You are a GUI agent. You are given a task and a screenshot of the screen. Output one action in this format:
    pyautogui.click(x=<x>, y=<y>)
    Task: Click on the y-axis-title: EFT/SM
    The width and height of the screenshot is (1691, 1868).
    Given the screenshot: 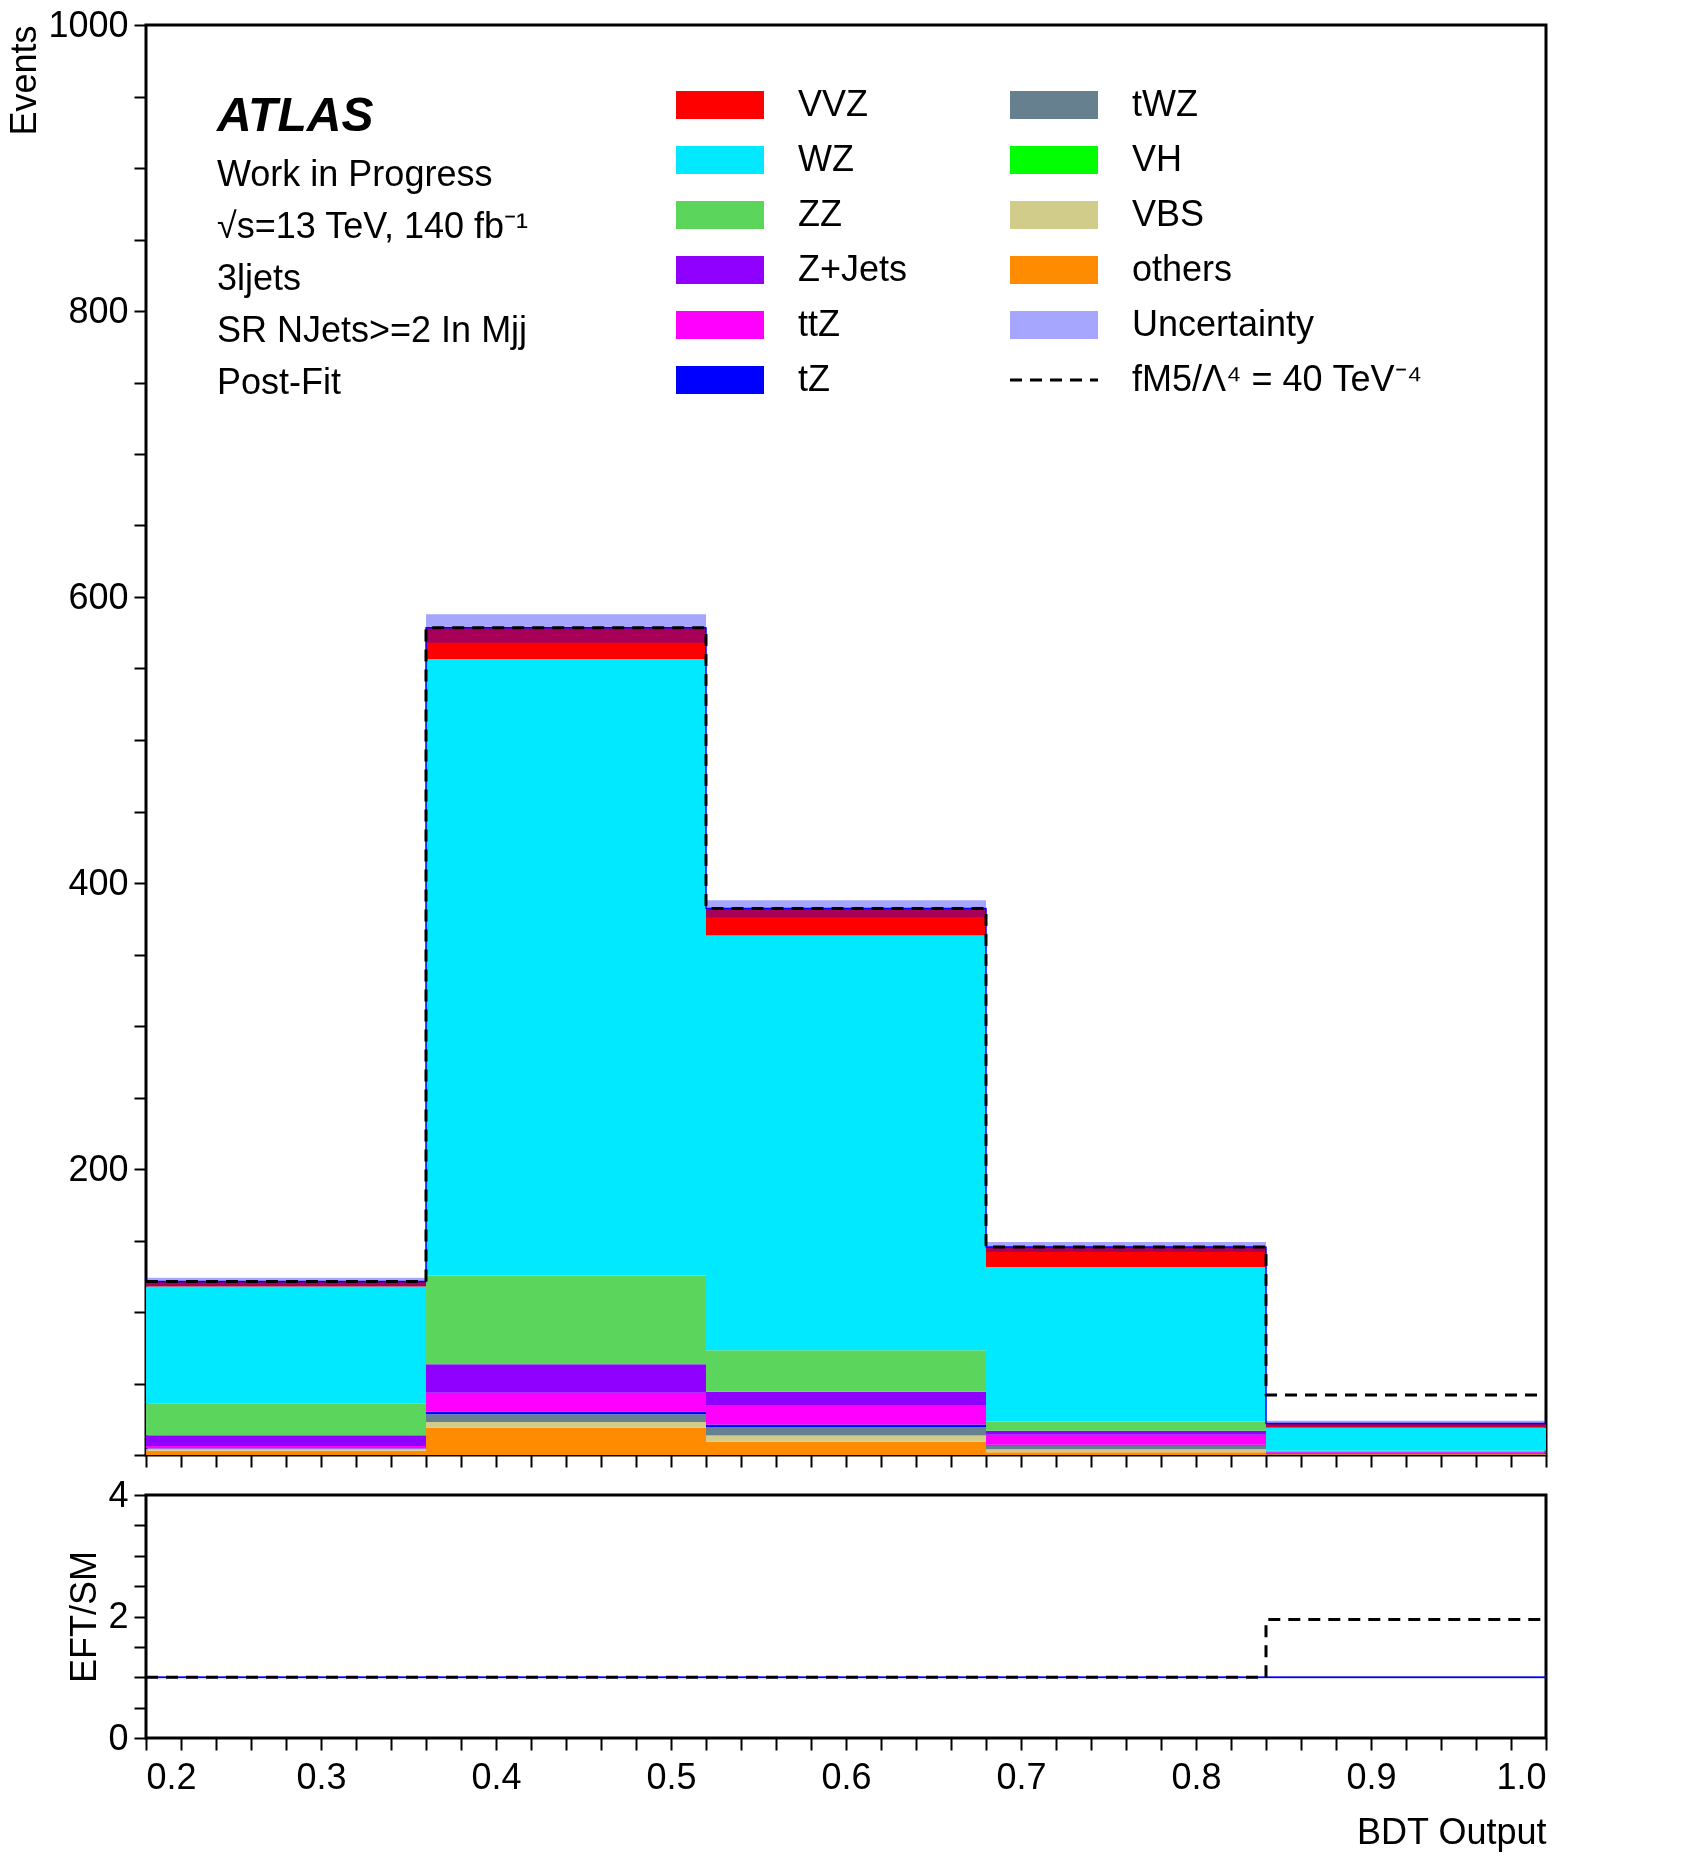 What is the action you would take?
    pyautogui.click(x=84, y=1617)
    